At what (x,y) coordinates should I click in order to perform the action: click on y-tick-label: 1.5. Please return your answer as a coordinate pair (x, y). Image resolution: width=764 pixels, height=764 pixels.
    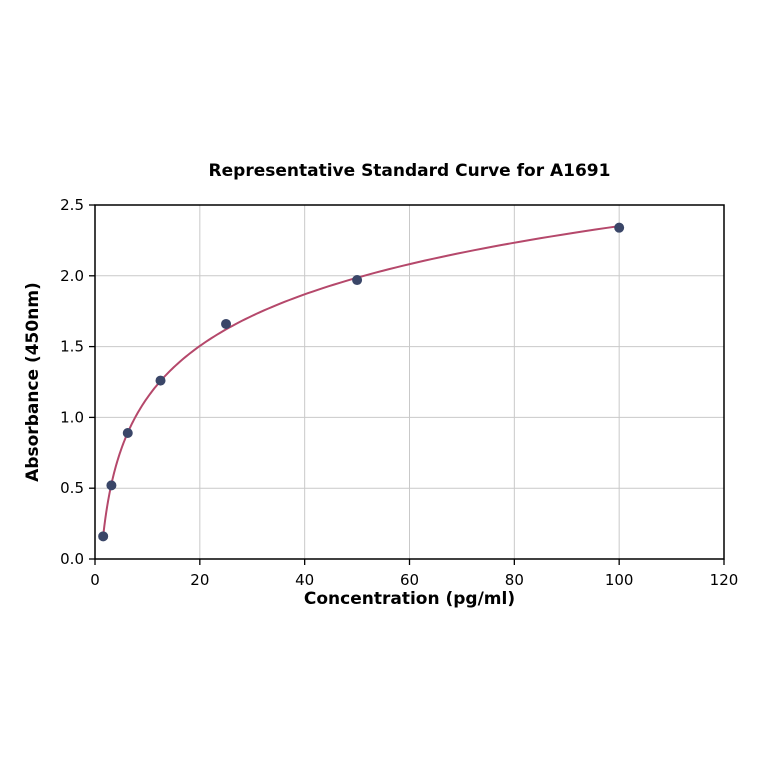
    Looking at the image, I should click on (72, 347).